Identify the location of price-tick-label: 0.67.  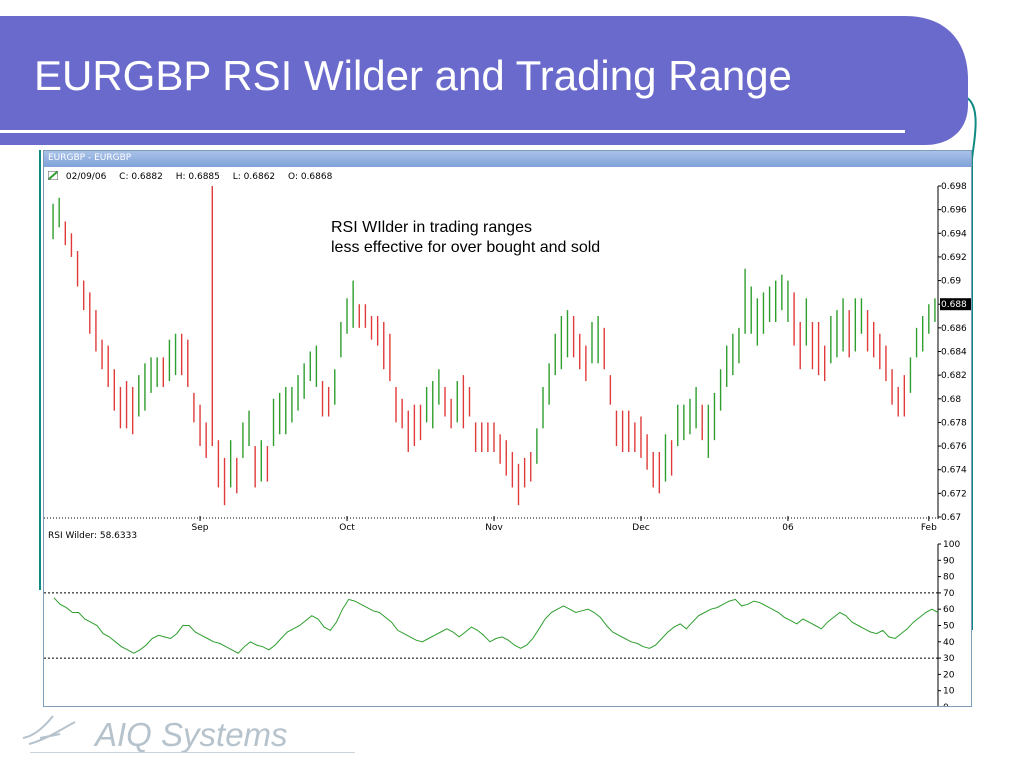
(951, 518).